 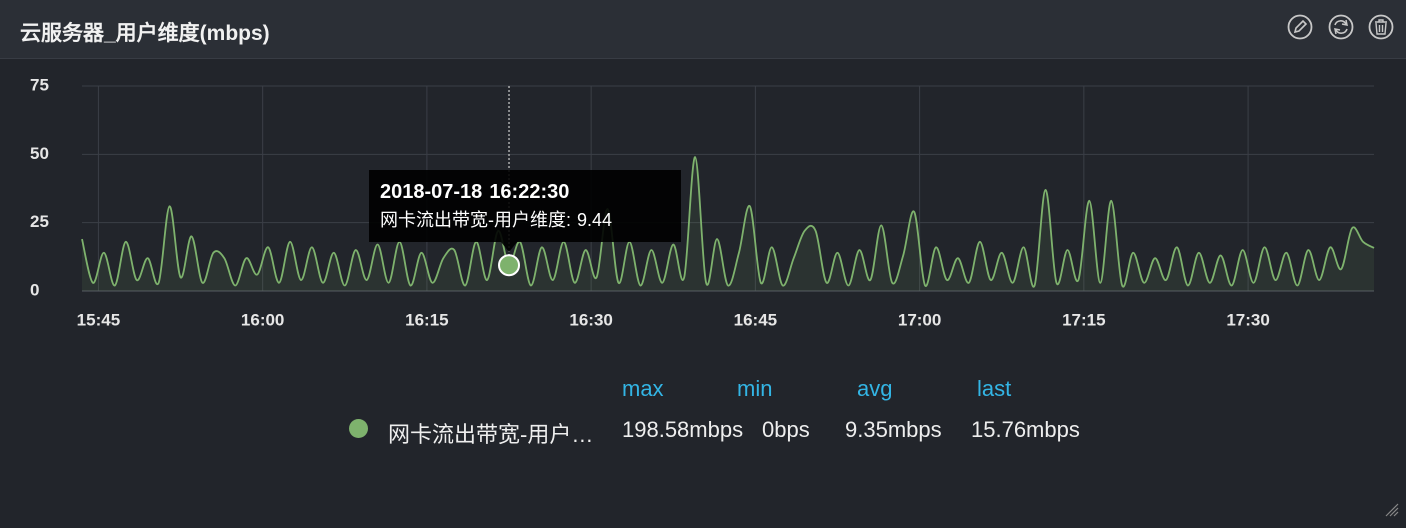 I want to click on hover-point, so click(x=509, y=265).